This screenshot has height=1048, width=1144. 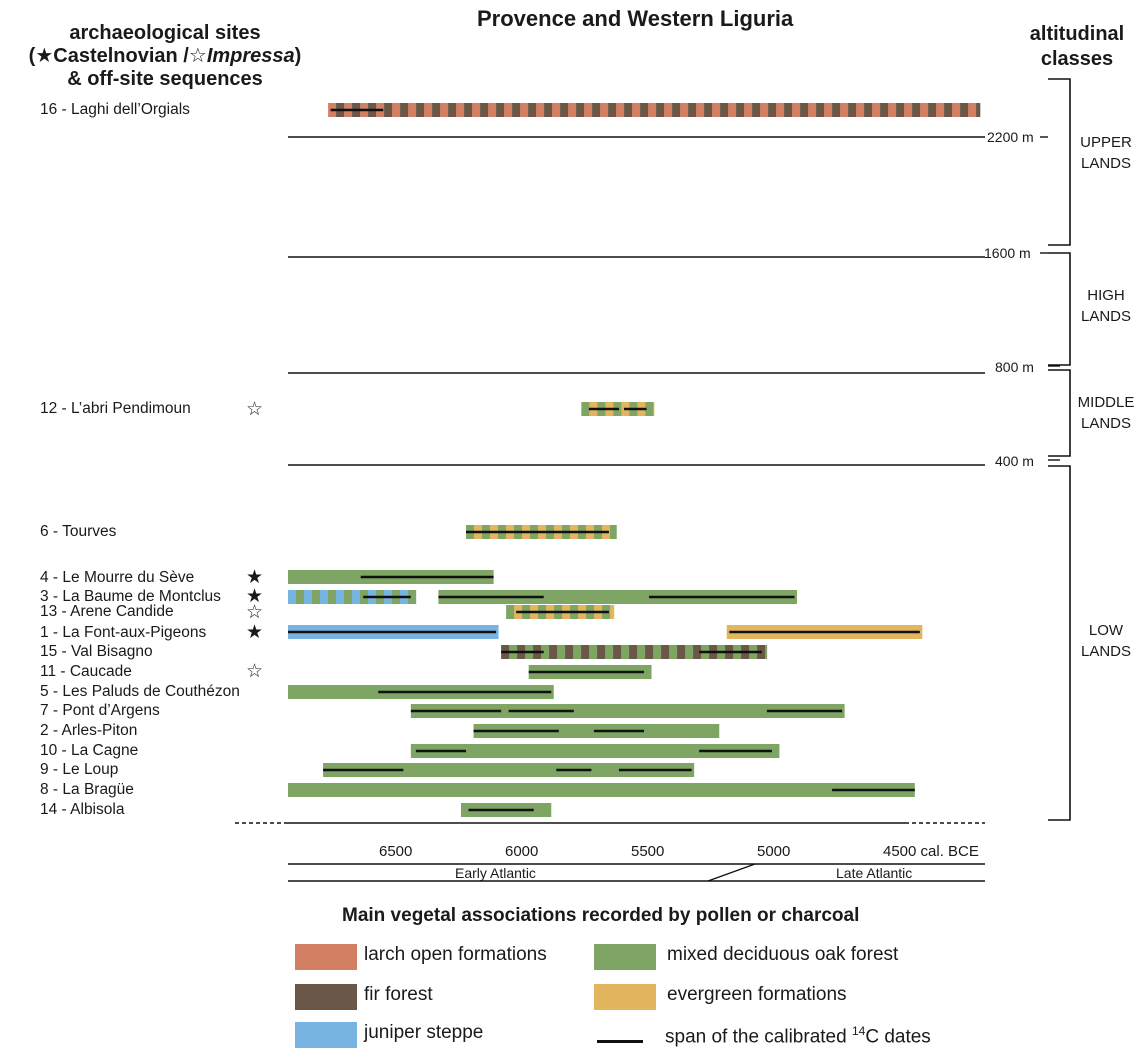 What do you see at coordinates (1014, 461) in the screenshot?
I see `altitude-label-400: 400 m` at bounding box center [1014, 461].